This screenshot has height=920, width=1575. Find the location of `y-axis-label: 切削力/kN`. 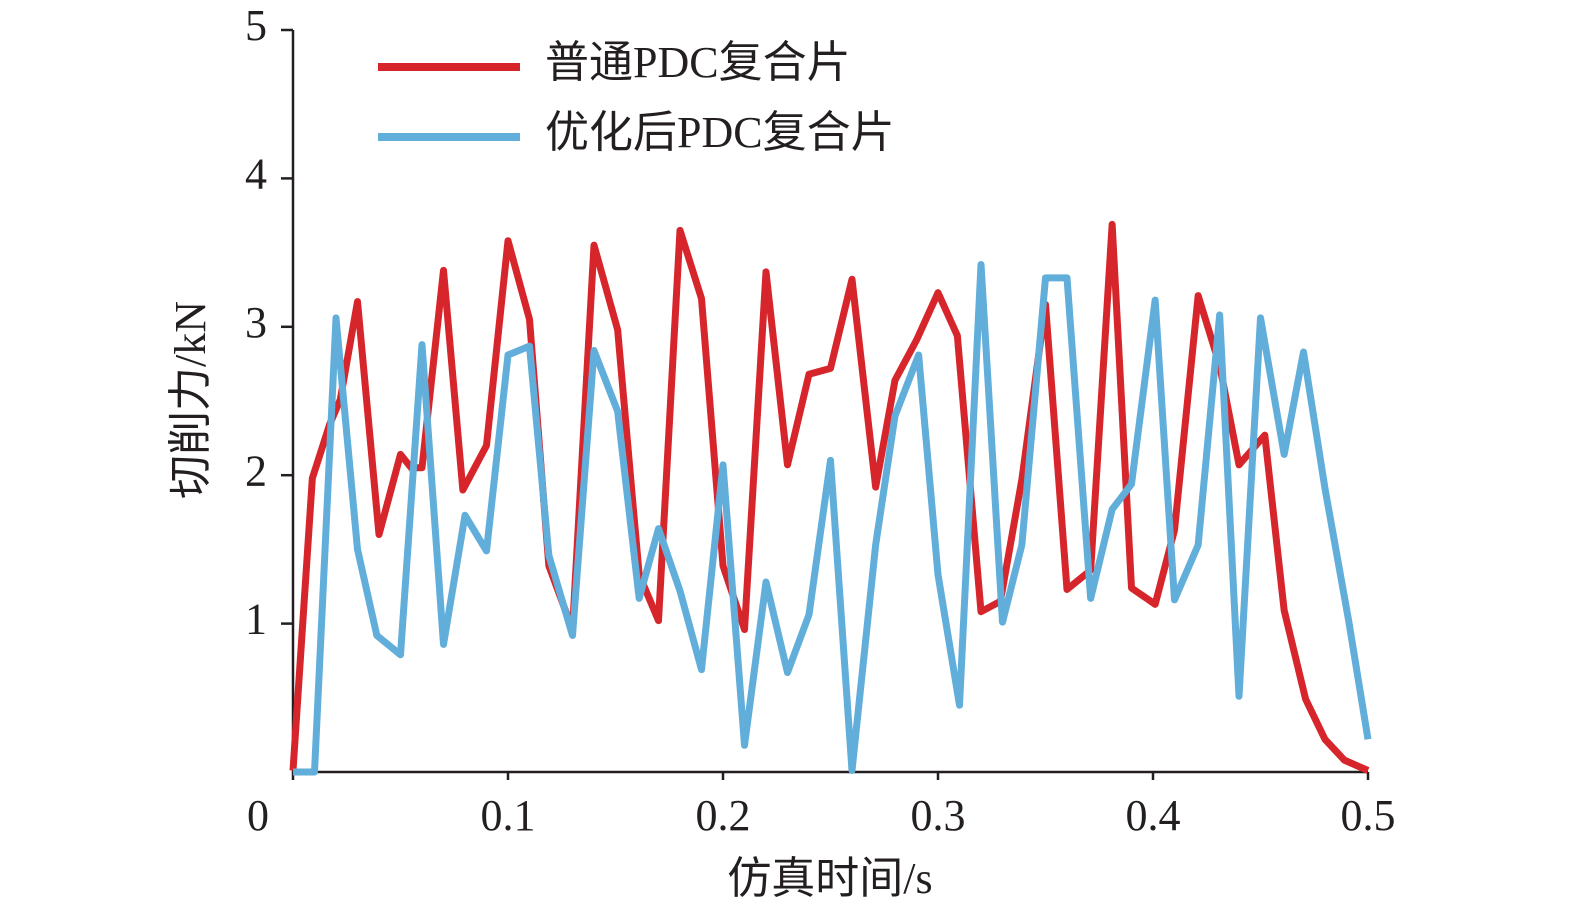

y-axis-label: 切削力/kN is located at coordinates (190, 400).